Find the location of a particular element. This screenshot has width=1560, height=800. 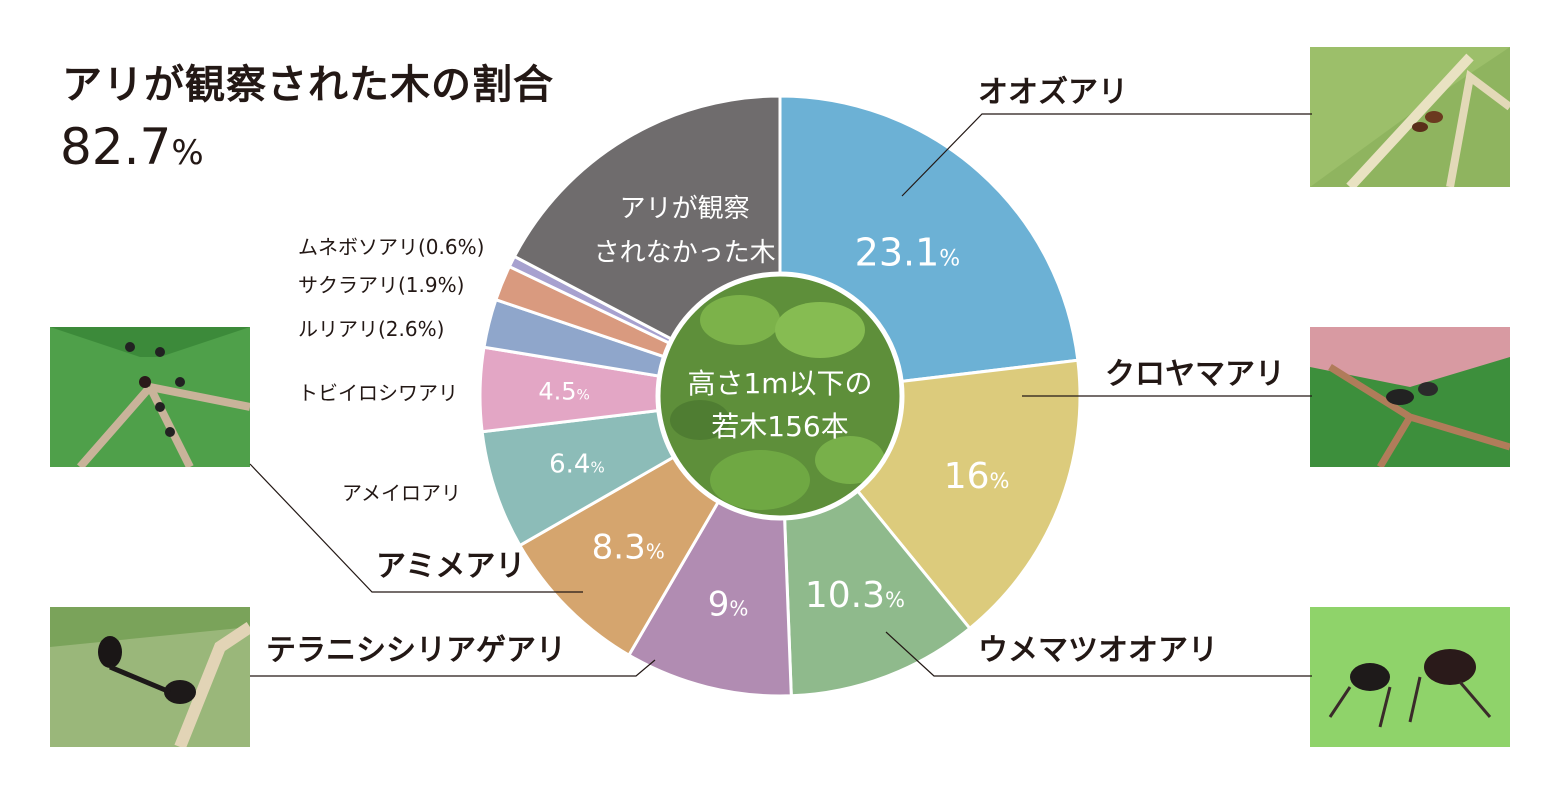

center-label-line1: 高さ1m以下の is located at coordinates (779, 383).